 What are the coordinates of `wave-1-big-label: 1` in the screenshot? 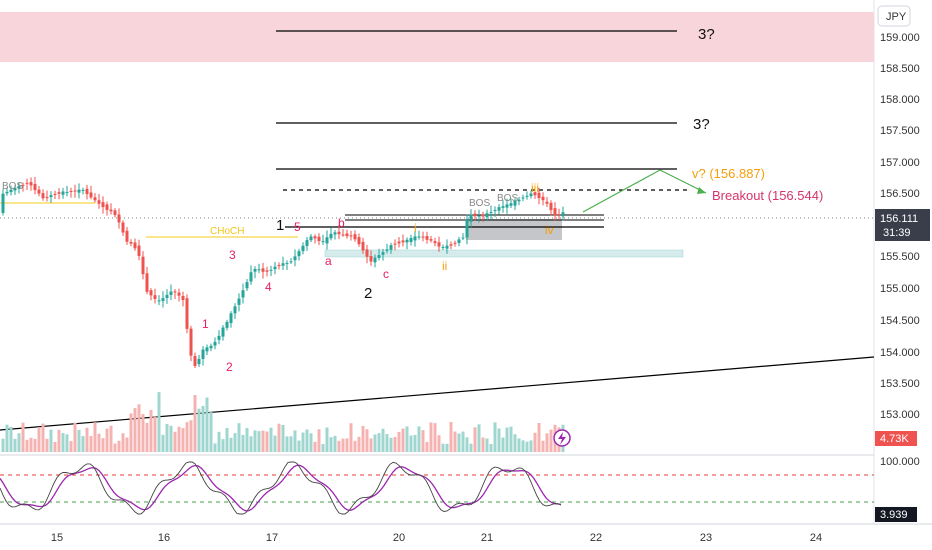 It's located at (280, 225).